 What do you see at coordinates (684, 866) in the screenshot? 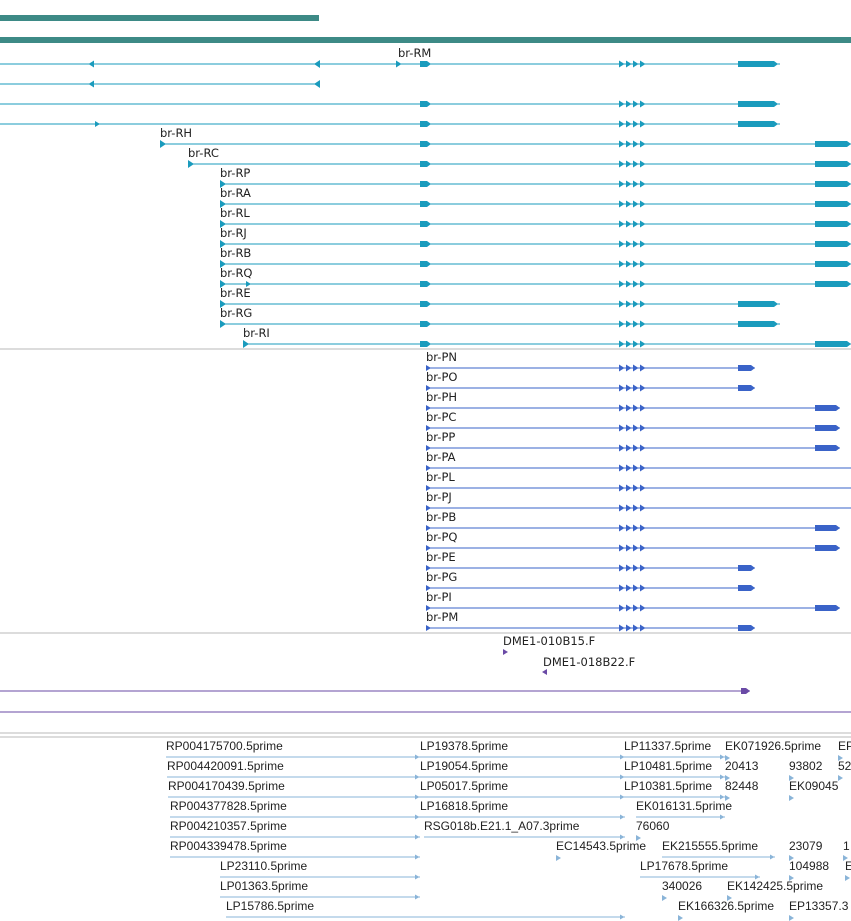
I see `est-label: LP17678.5prime` at bounding box center [684, 866].